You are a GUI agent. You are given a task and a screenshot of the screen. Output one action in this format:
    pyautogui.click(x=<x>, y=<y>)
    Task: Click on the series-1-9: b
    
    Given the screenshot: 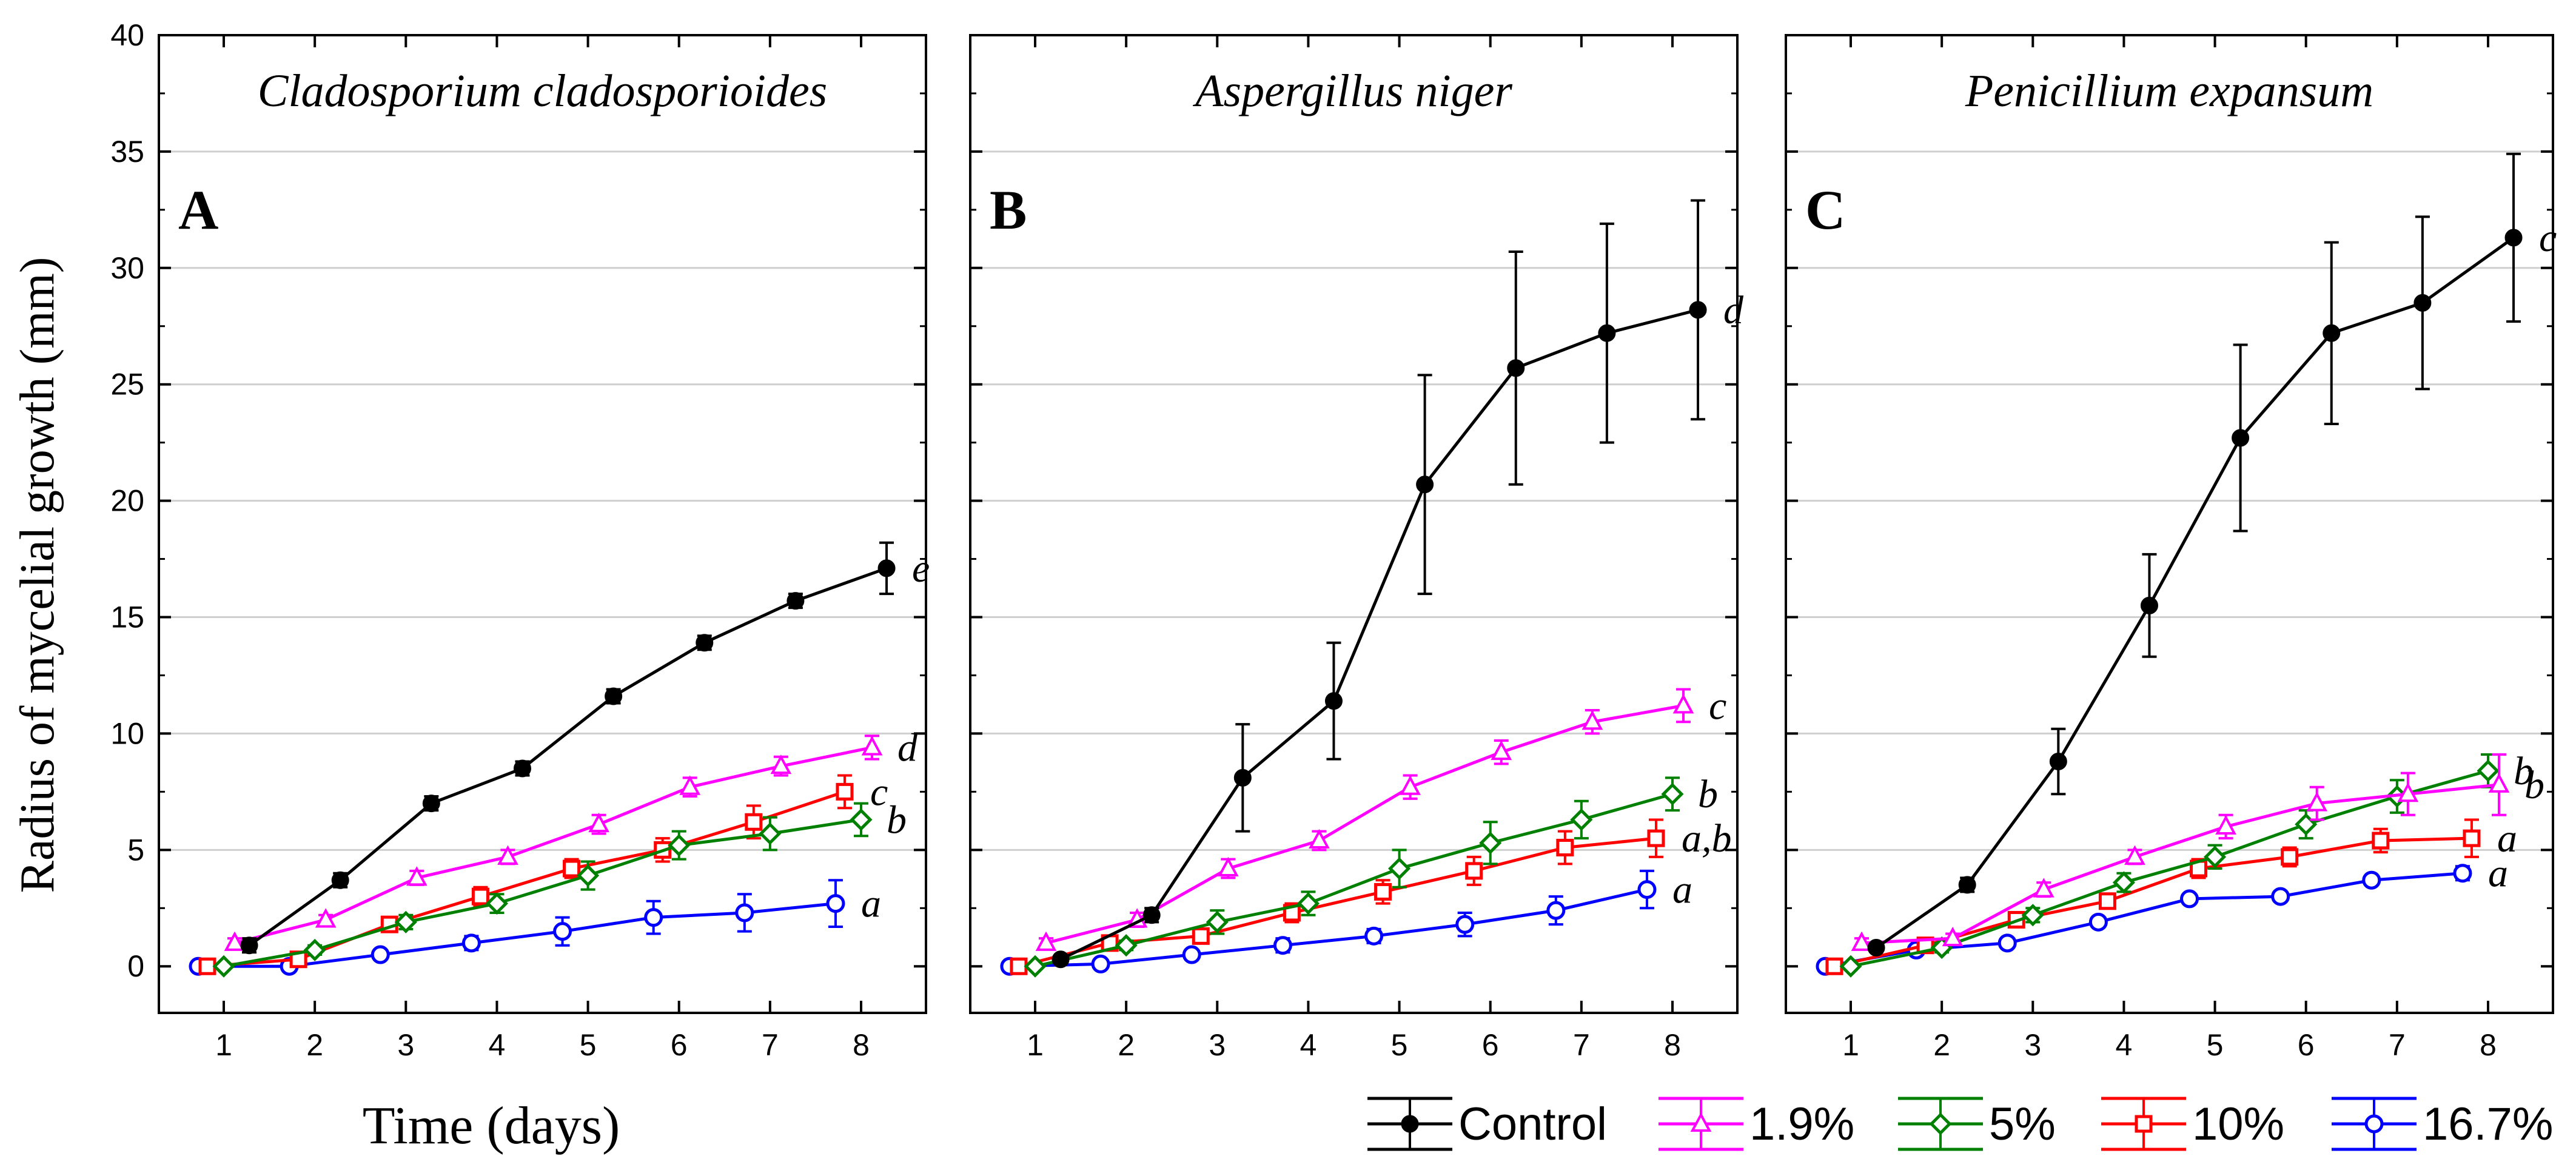 What is the action you would take?
    pyautogui.click(x=2197, y=852)
    